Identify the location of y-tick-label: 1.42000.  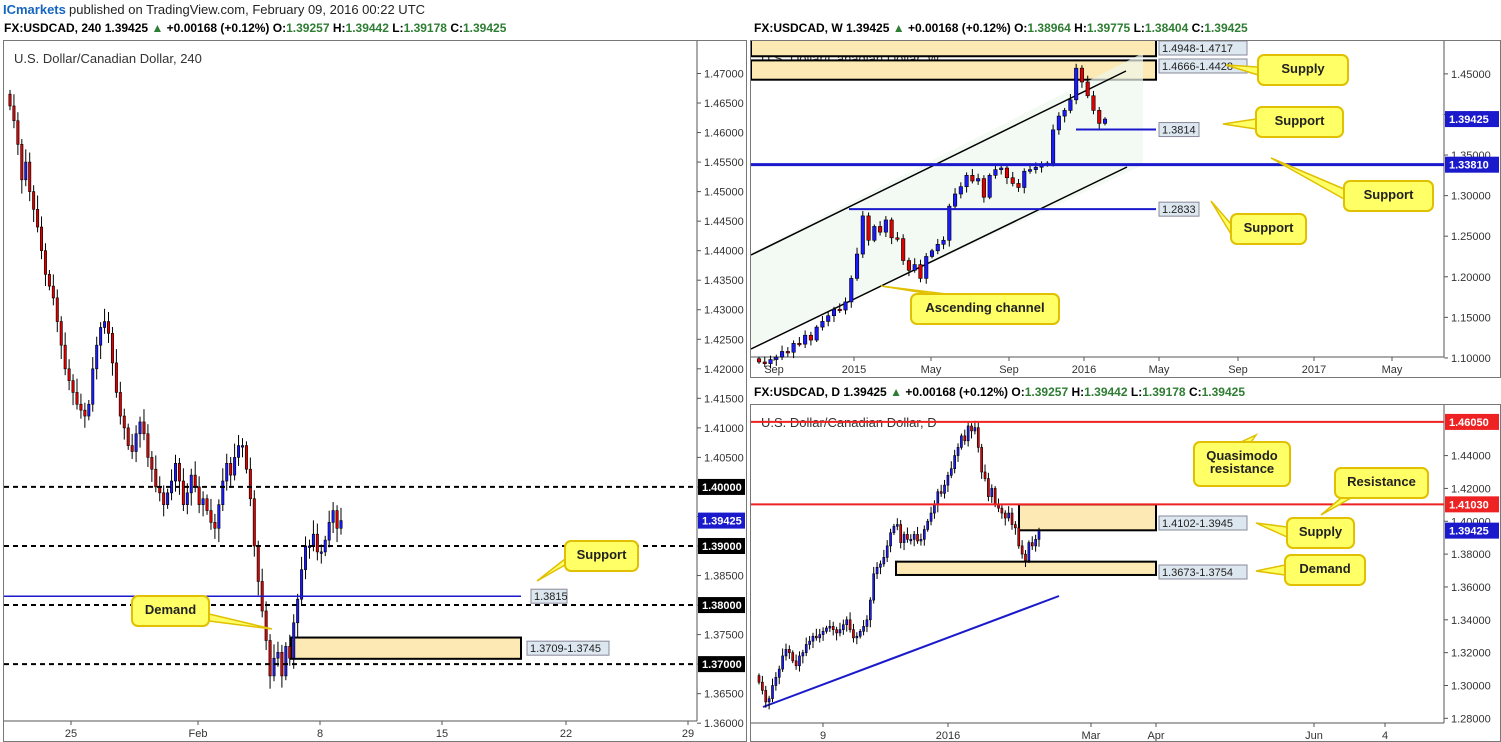
(1471, 489).